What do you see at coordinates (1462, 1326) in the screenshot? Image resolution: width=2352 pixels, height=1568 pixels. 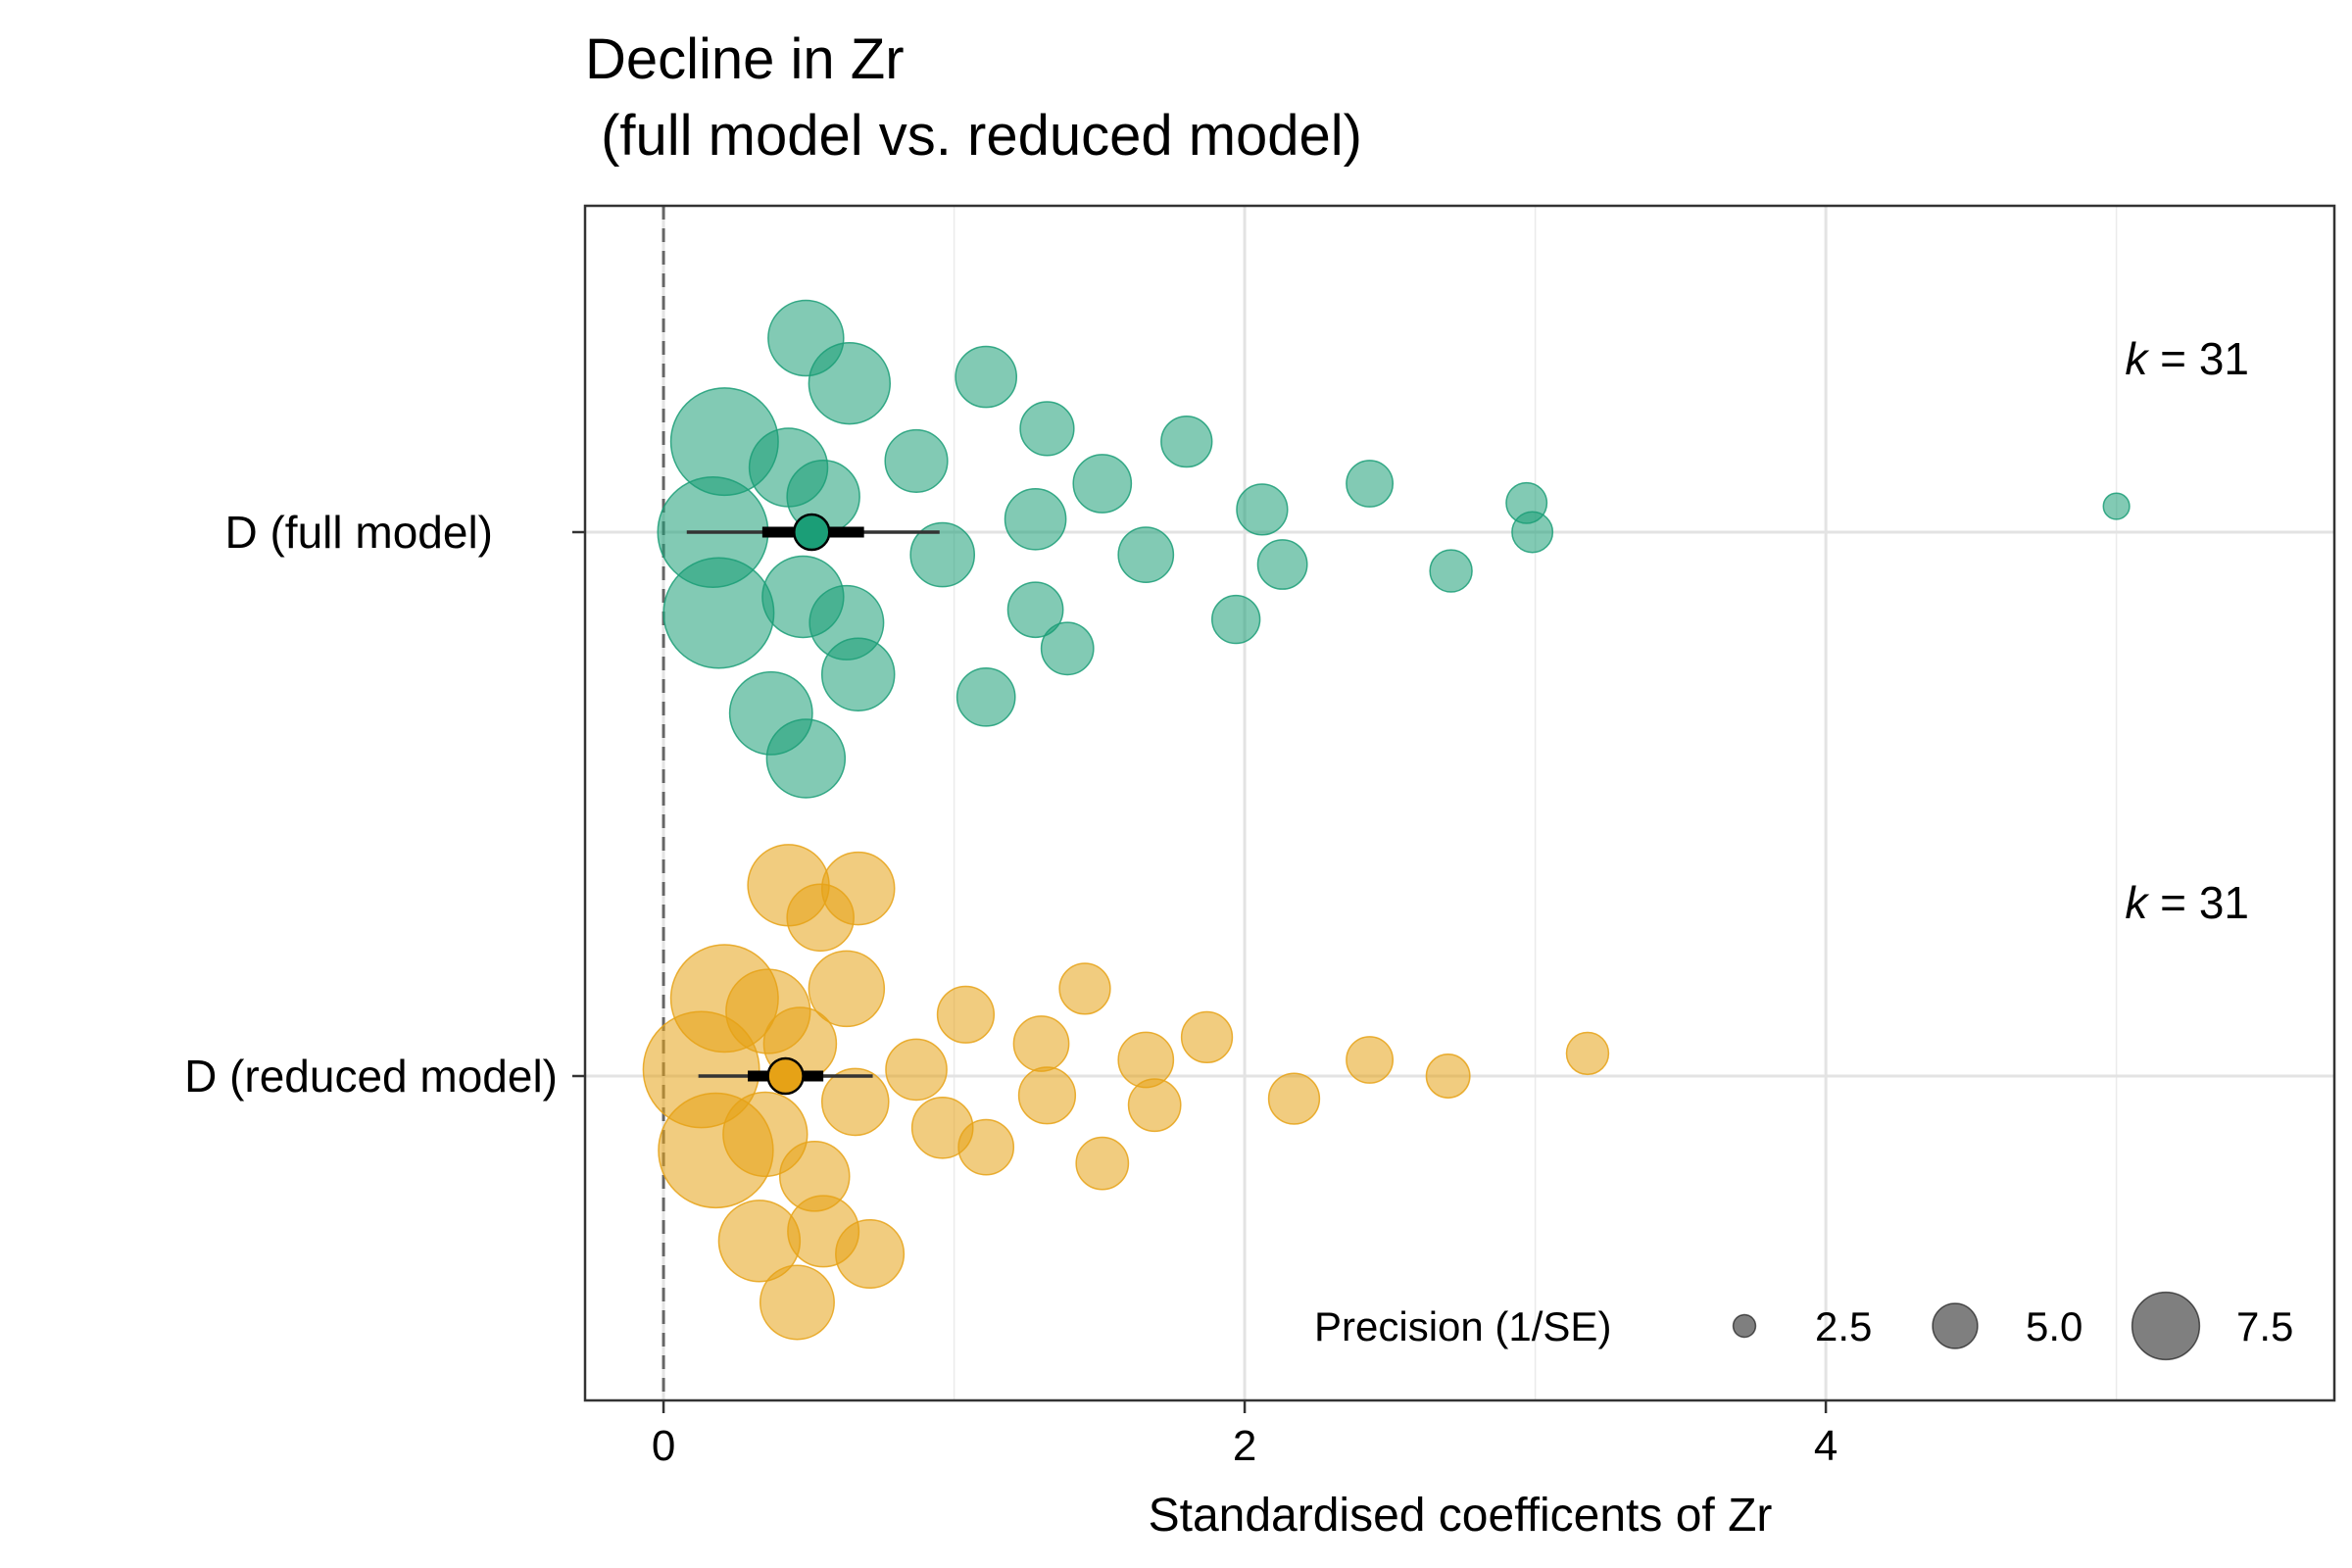 I see `legend-title: Precision (1/SE)` at bounding box center [1462, 1326].